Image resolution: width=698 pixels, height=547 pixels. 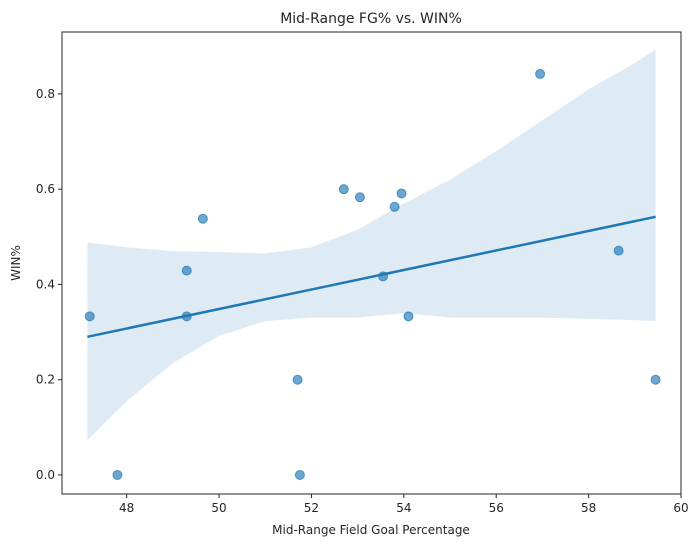 What do you see at coordinates (588, 508) in the screenshot?
I see `x-tick-label: 58` at bounding box center [588, 508].